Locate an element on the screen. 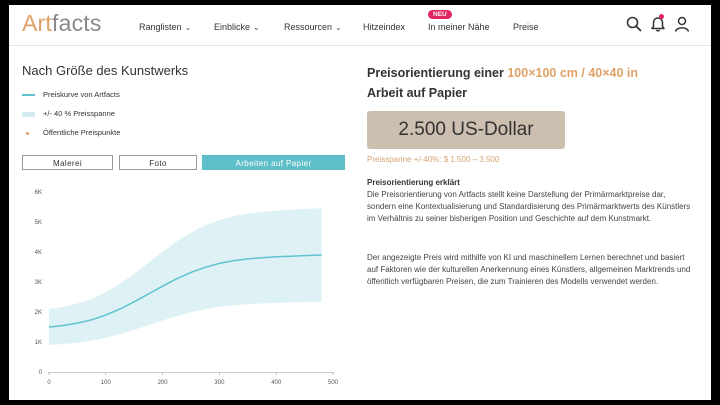 This screenshot has width=720, height=405. nav-label: Preise is located at coordinates (526, 27).